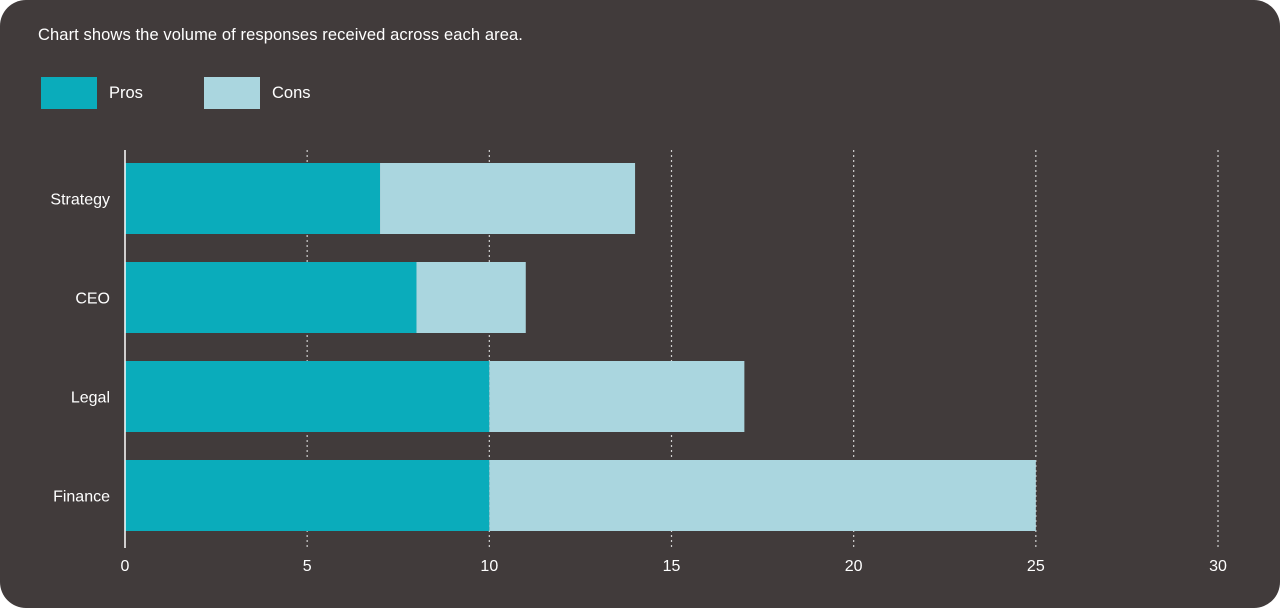  I want to click on category-label: Finance, so click(81, 497).